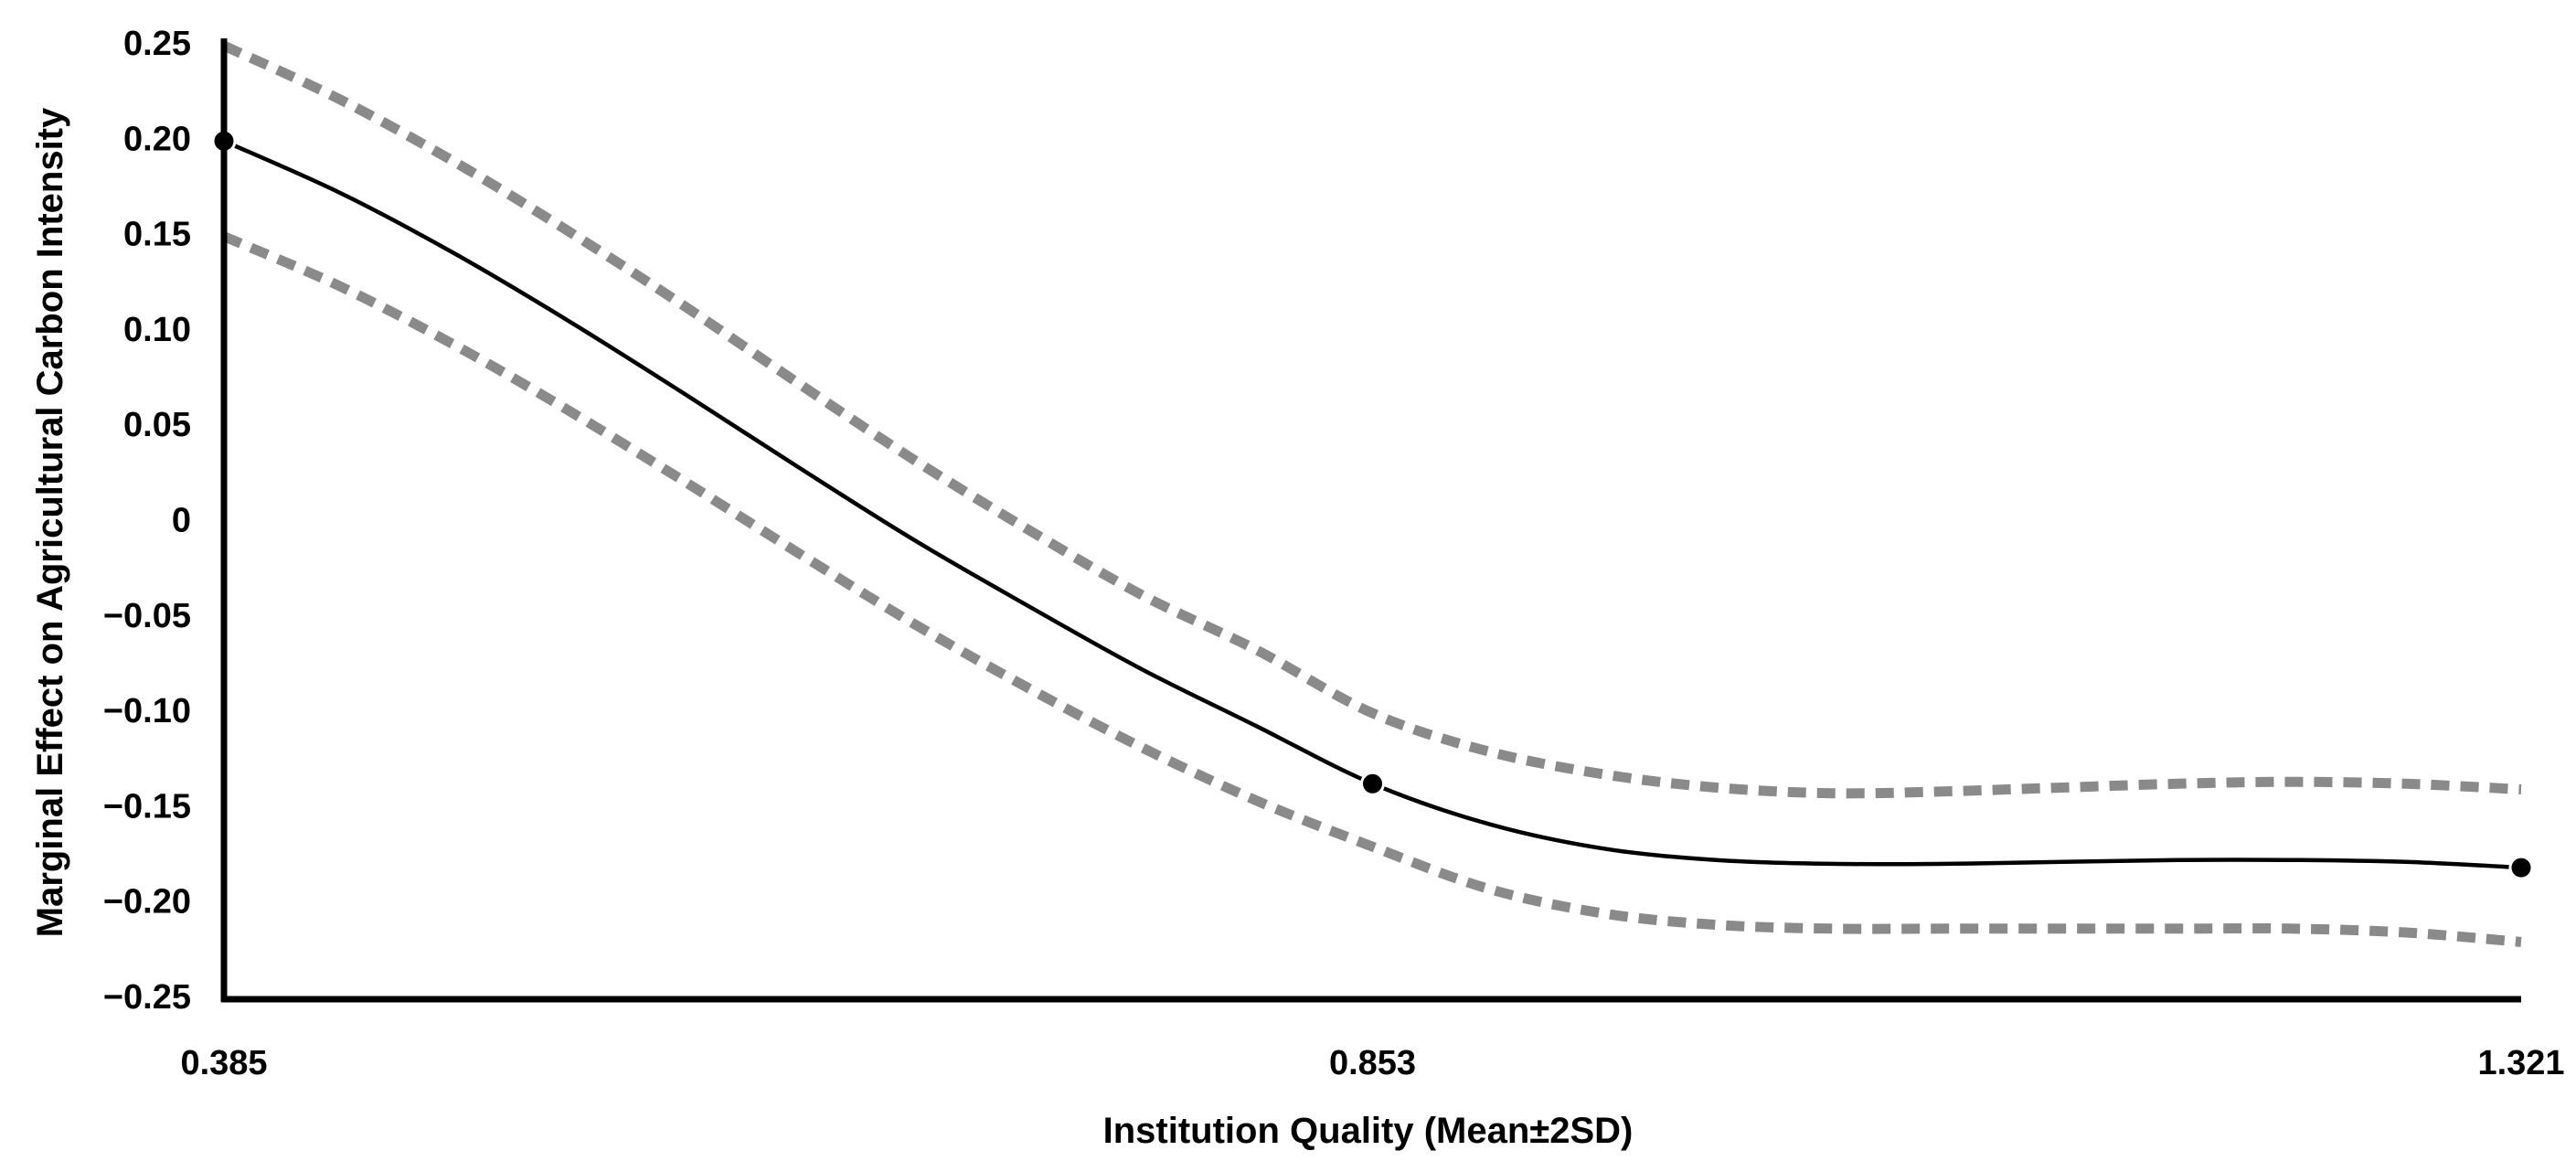 Image resolution: width=2576 pixels, height=1172 pixels. I want to click on y-tick-label: −0.15, so click(147, 806).